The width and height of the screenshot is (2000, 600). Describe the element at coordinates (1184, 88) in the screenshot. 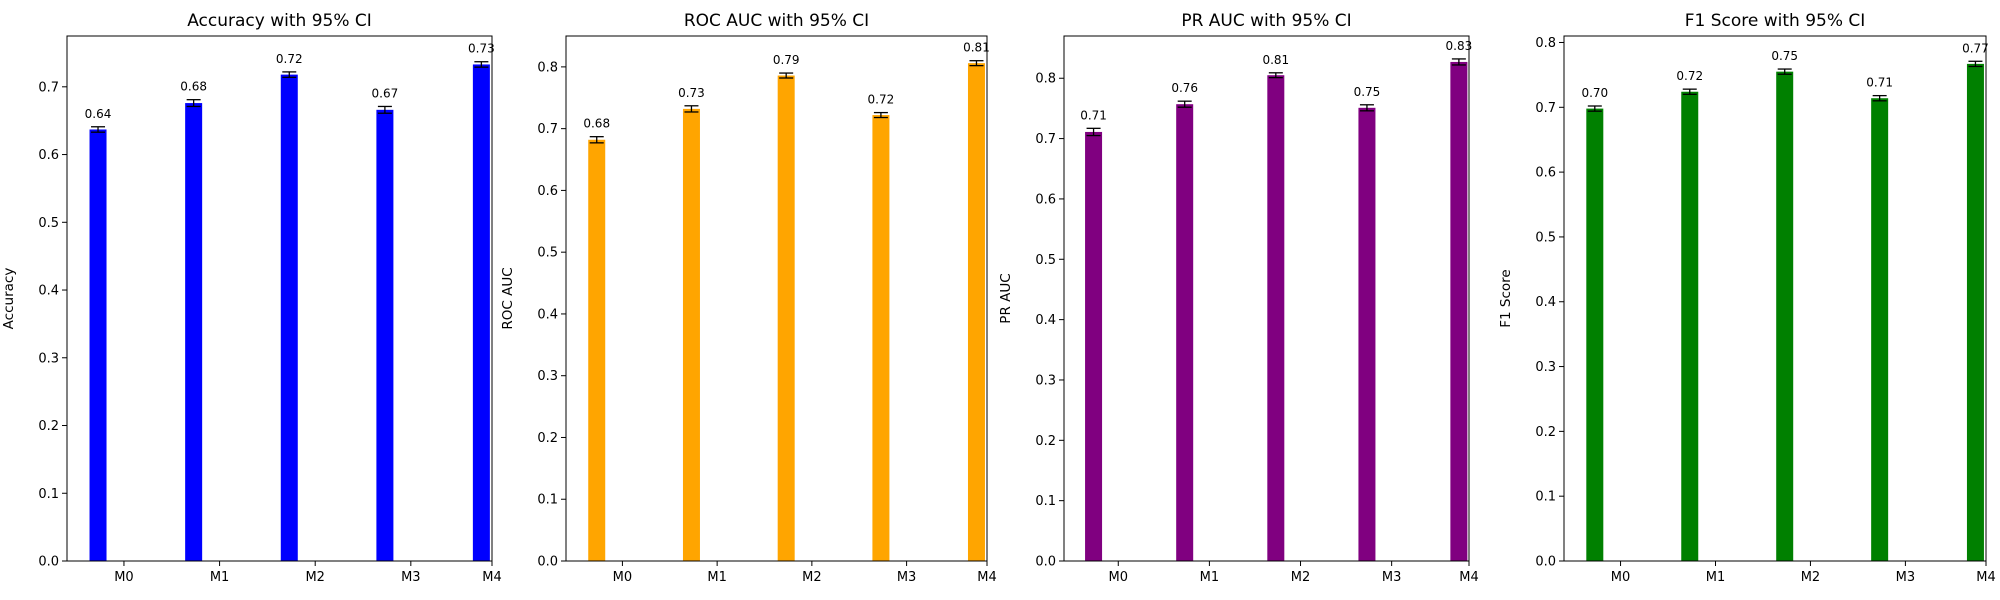

I see `data-label: 0.76` at that location.